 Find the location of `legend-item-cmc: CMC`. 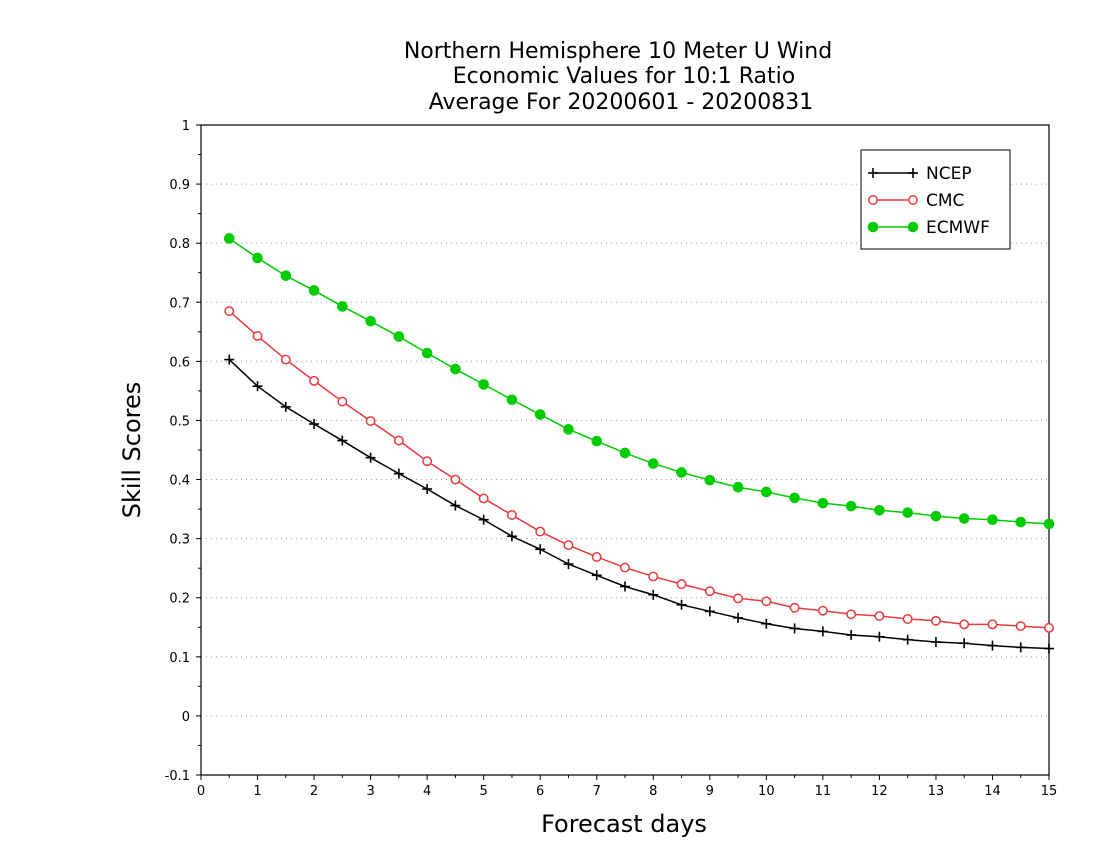

legend-item-cmc: CMC is located at coordinates (916, 201).